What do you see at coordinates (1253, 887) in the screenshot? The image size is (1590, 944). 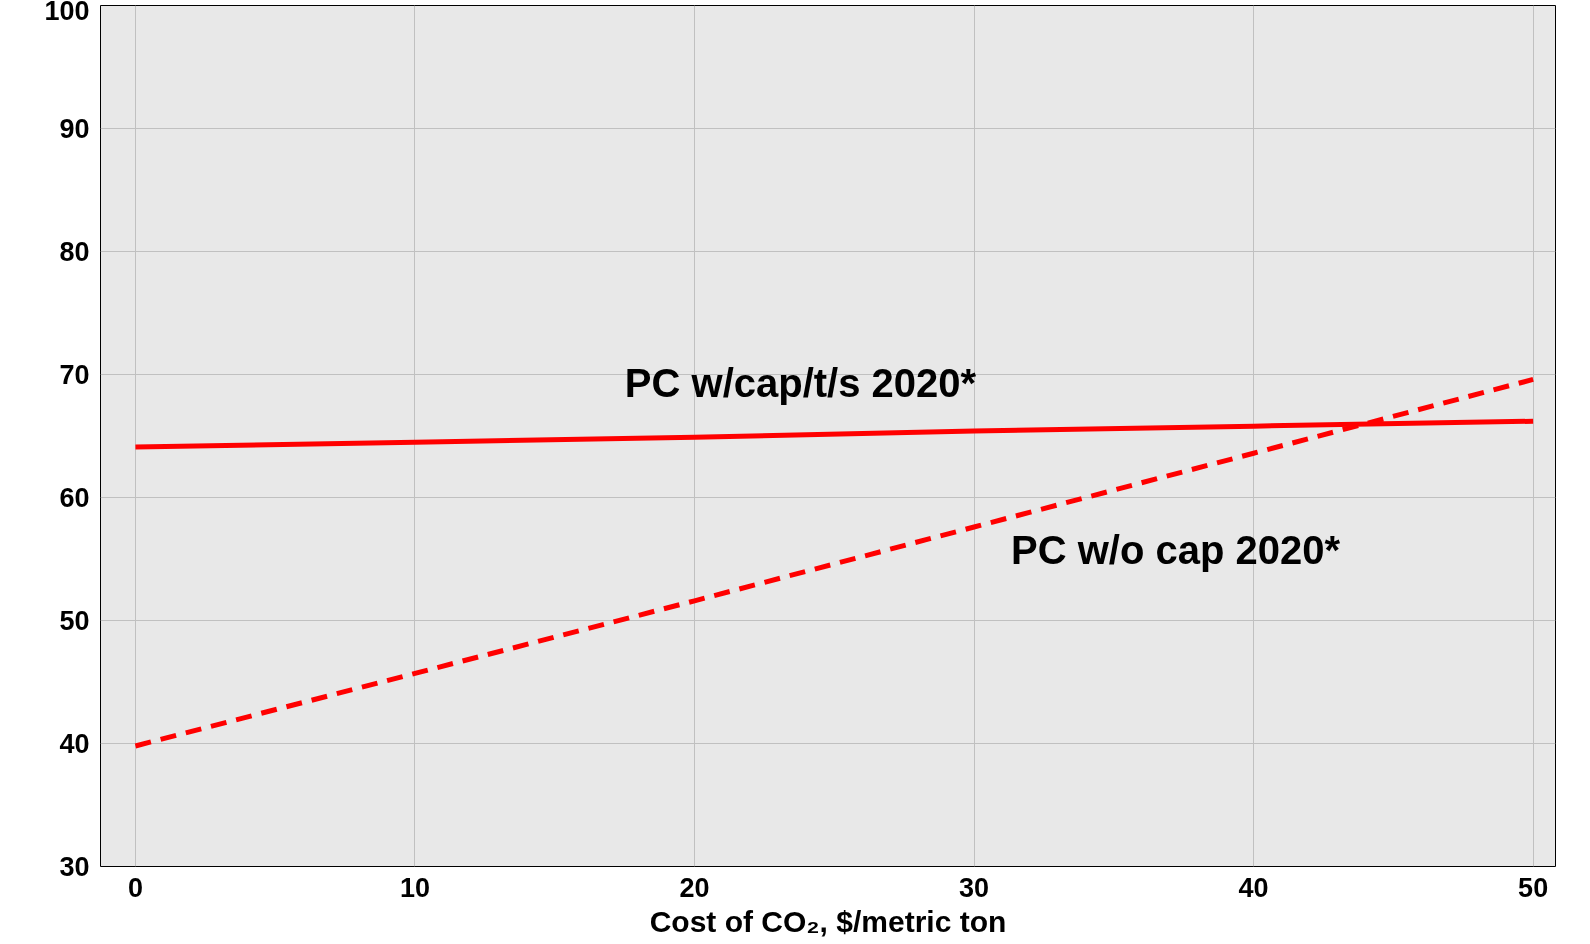 I see `x-tick-label: 40` at bounding box center [1253, 887].